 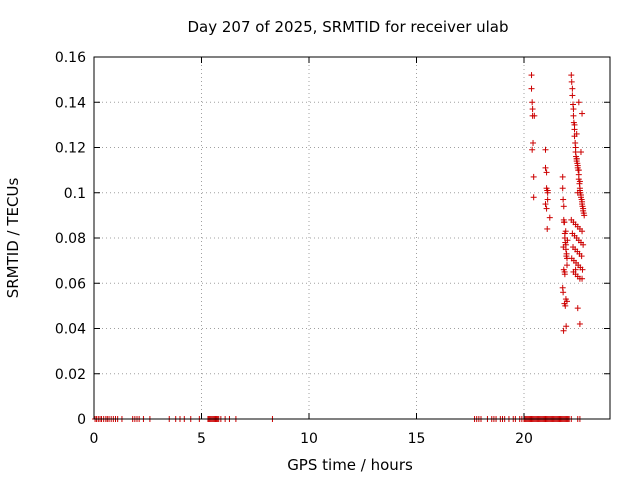 What do you see at coordinates (70, 103) in the screenshot?
I see `y-tick-label: 0.14` at bounding box center [70, 103].